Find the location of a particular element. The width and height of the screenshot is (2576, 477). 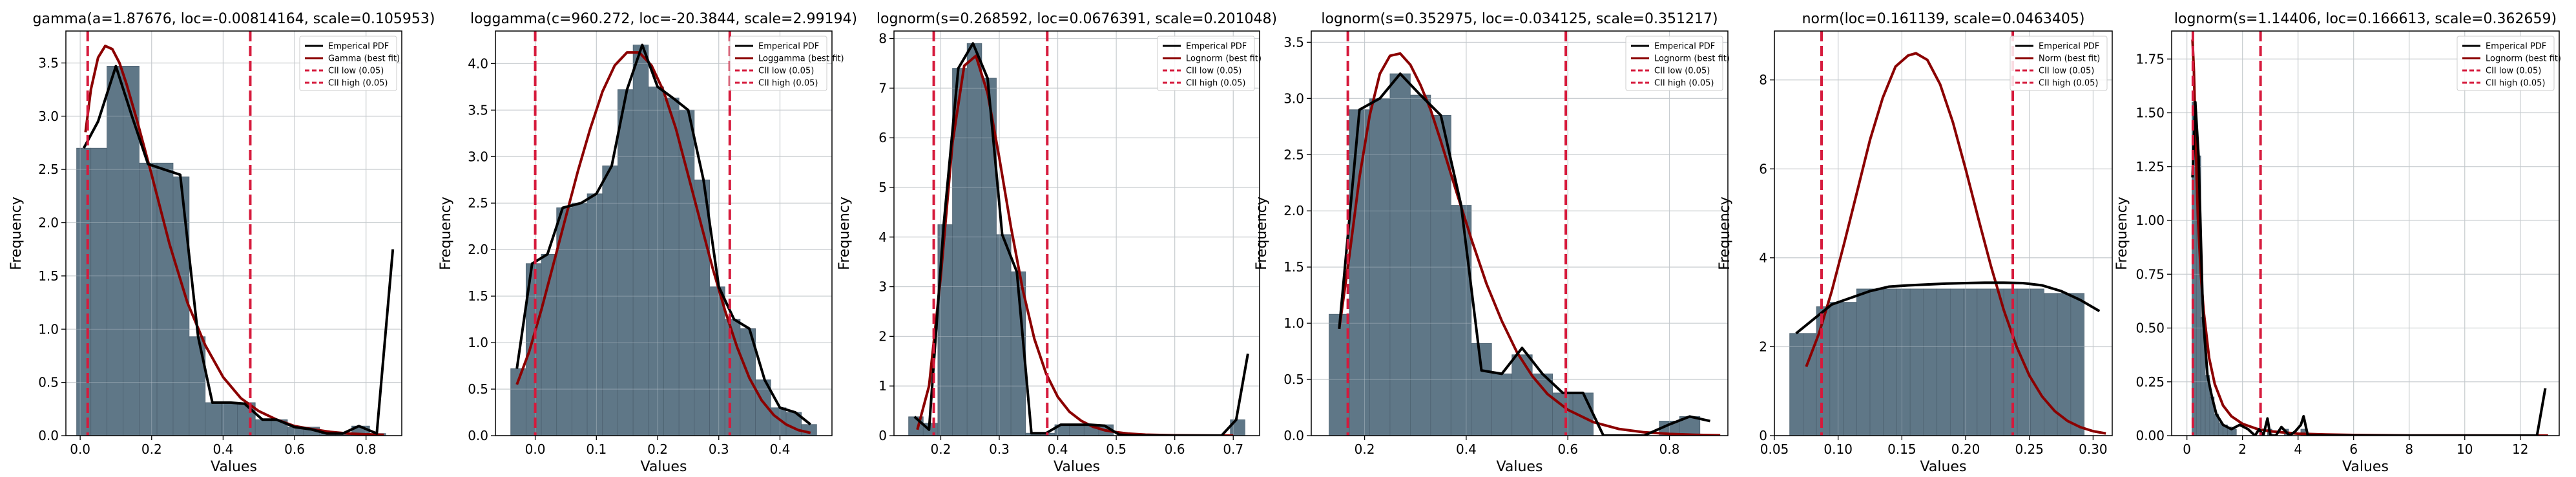

x-tick-label: 0.30 is located at coordinates (2093, 449).